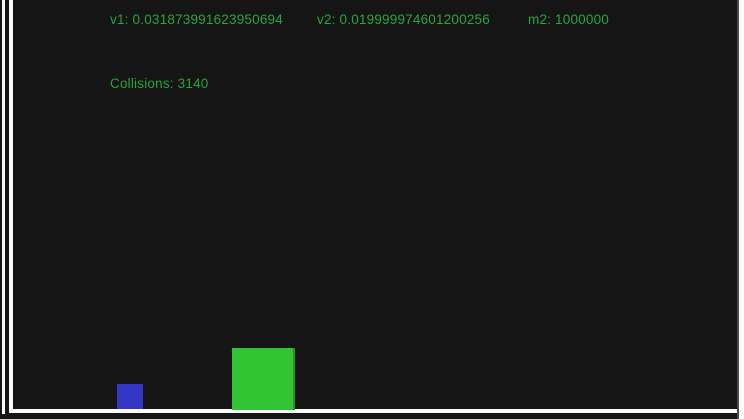 This screenshot has height=419, width=744. I want to click on velocity-2-readout: v2: 0.019999974601200256, so click(403, 19).